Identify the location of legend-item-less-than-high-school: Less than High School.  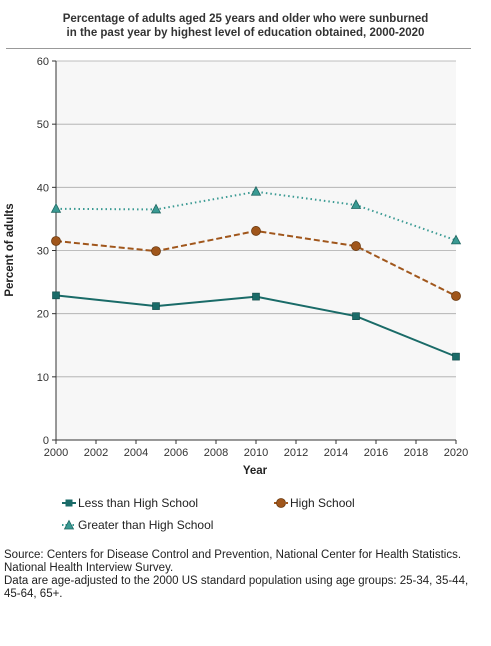
(130, 502).